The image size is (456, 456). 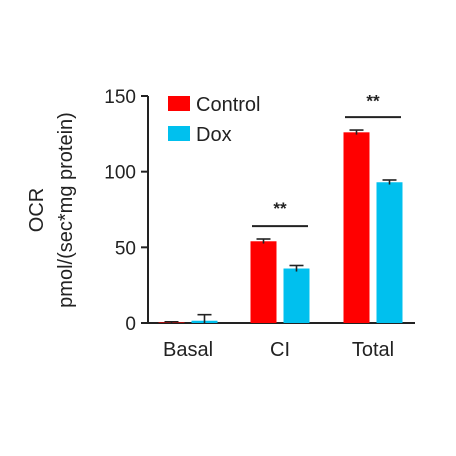 What do you see at coordinates (296, 295) in the screenshot?
I see `bar-dox-ci` at bounding box center [296, 295].